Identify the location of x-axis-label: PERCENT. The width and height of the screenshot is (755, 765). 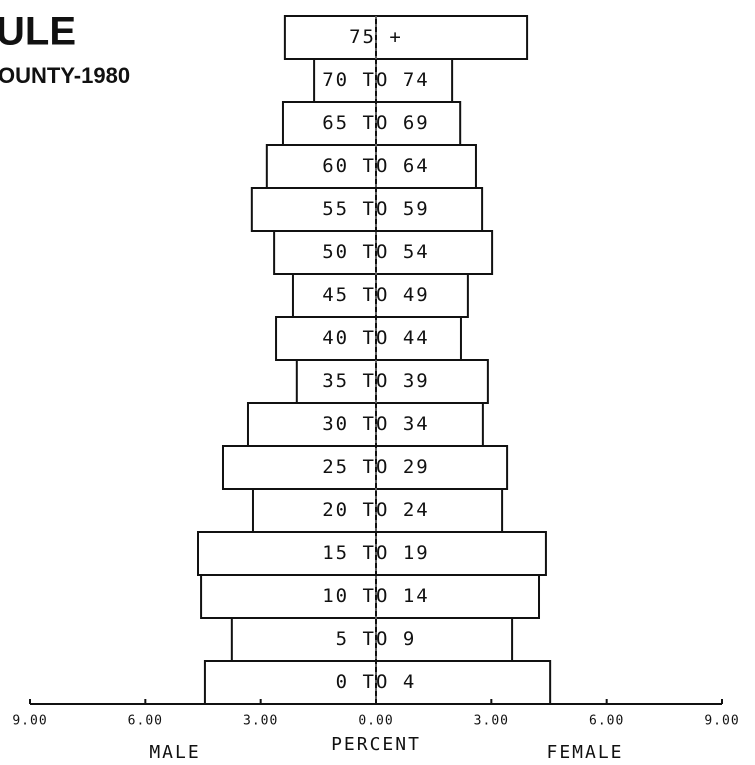
(376, 744).